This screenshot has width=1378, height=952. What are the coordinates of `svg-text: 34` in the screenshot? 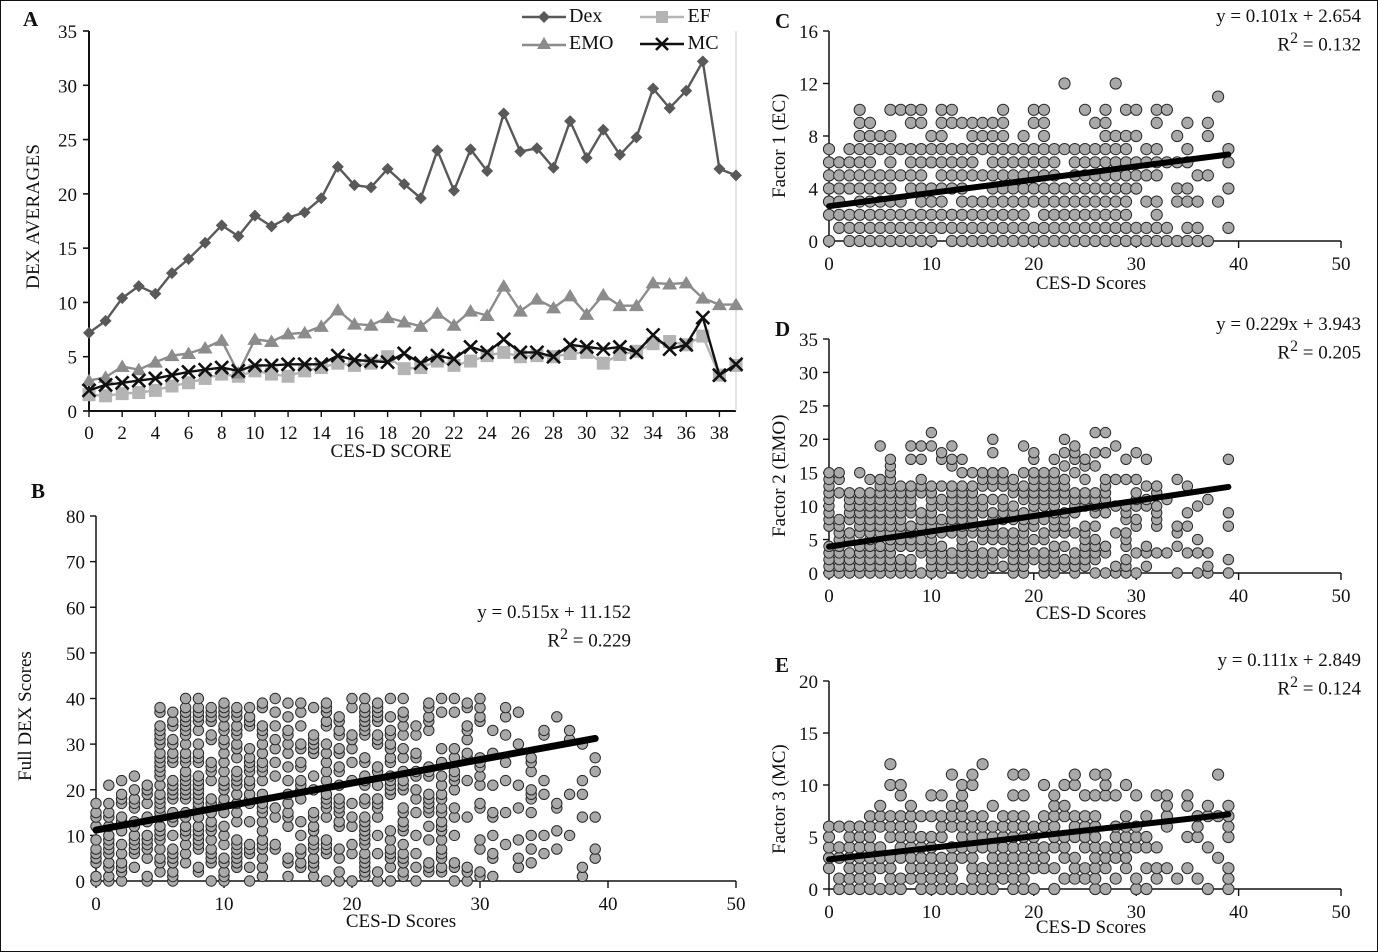 It's located at (654, 433).